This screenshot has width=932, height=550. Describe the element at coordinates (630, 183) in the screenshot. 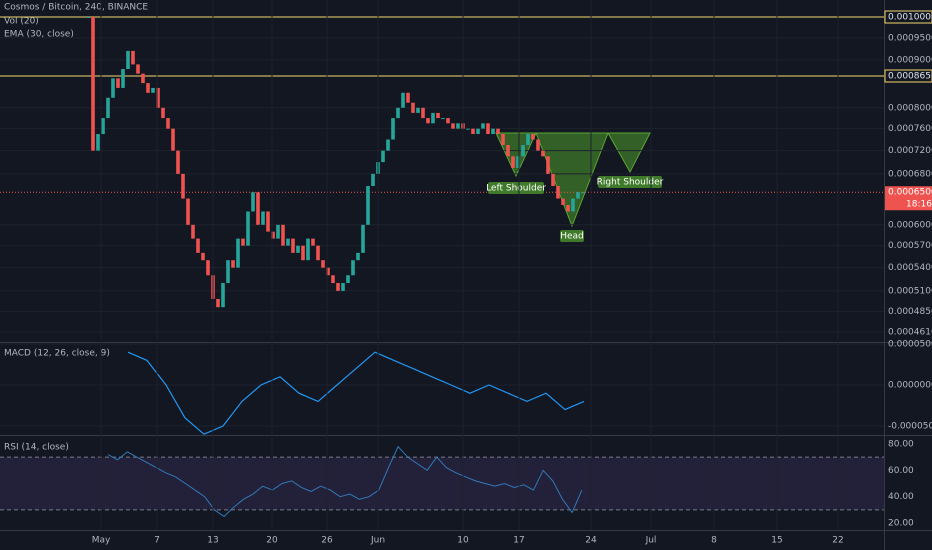

I see `annotation-label: Right Shoulder` at that location.